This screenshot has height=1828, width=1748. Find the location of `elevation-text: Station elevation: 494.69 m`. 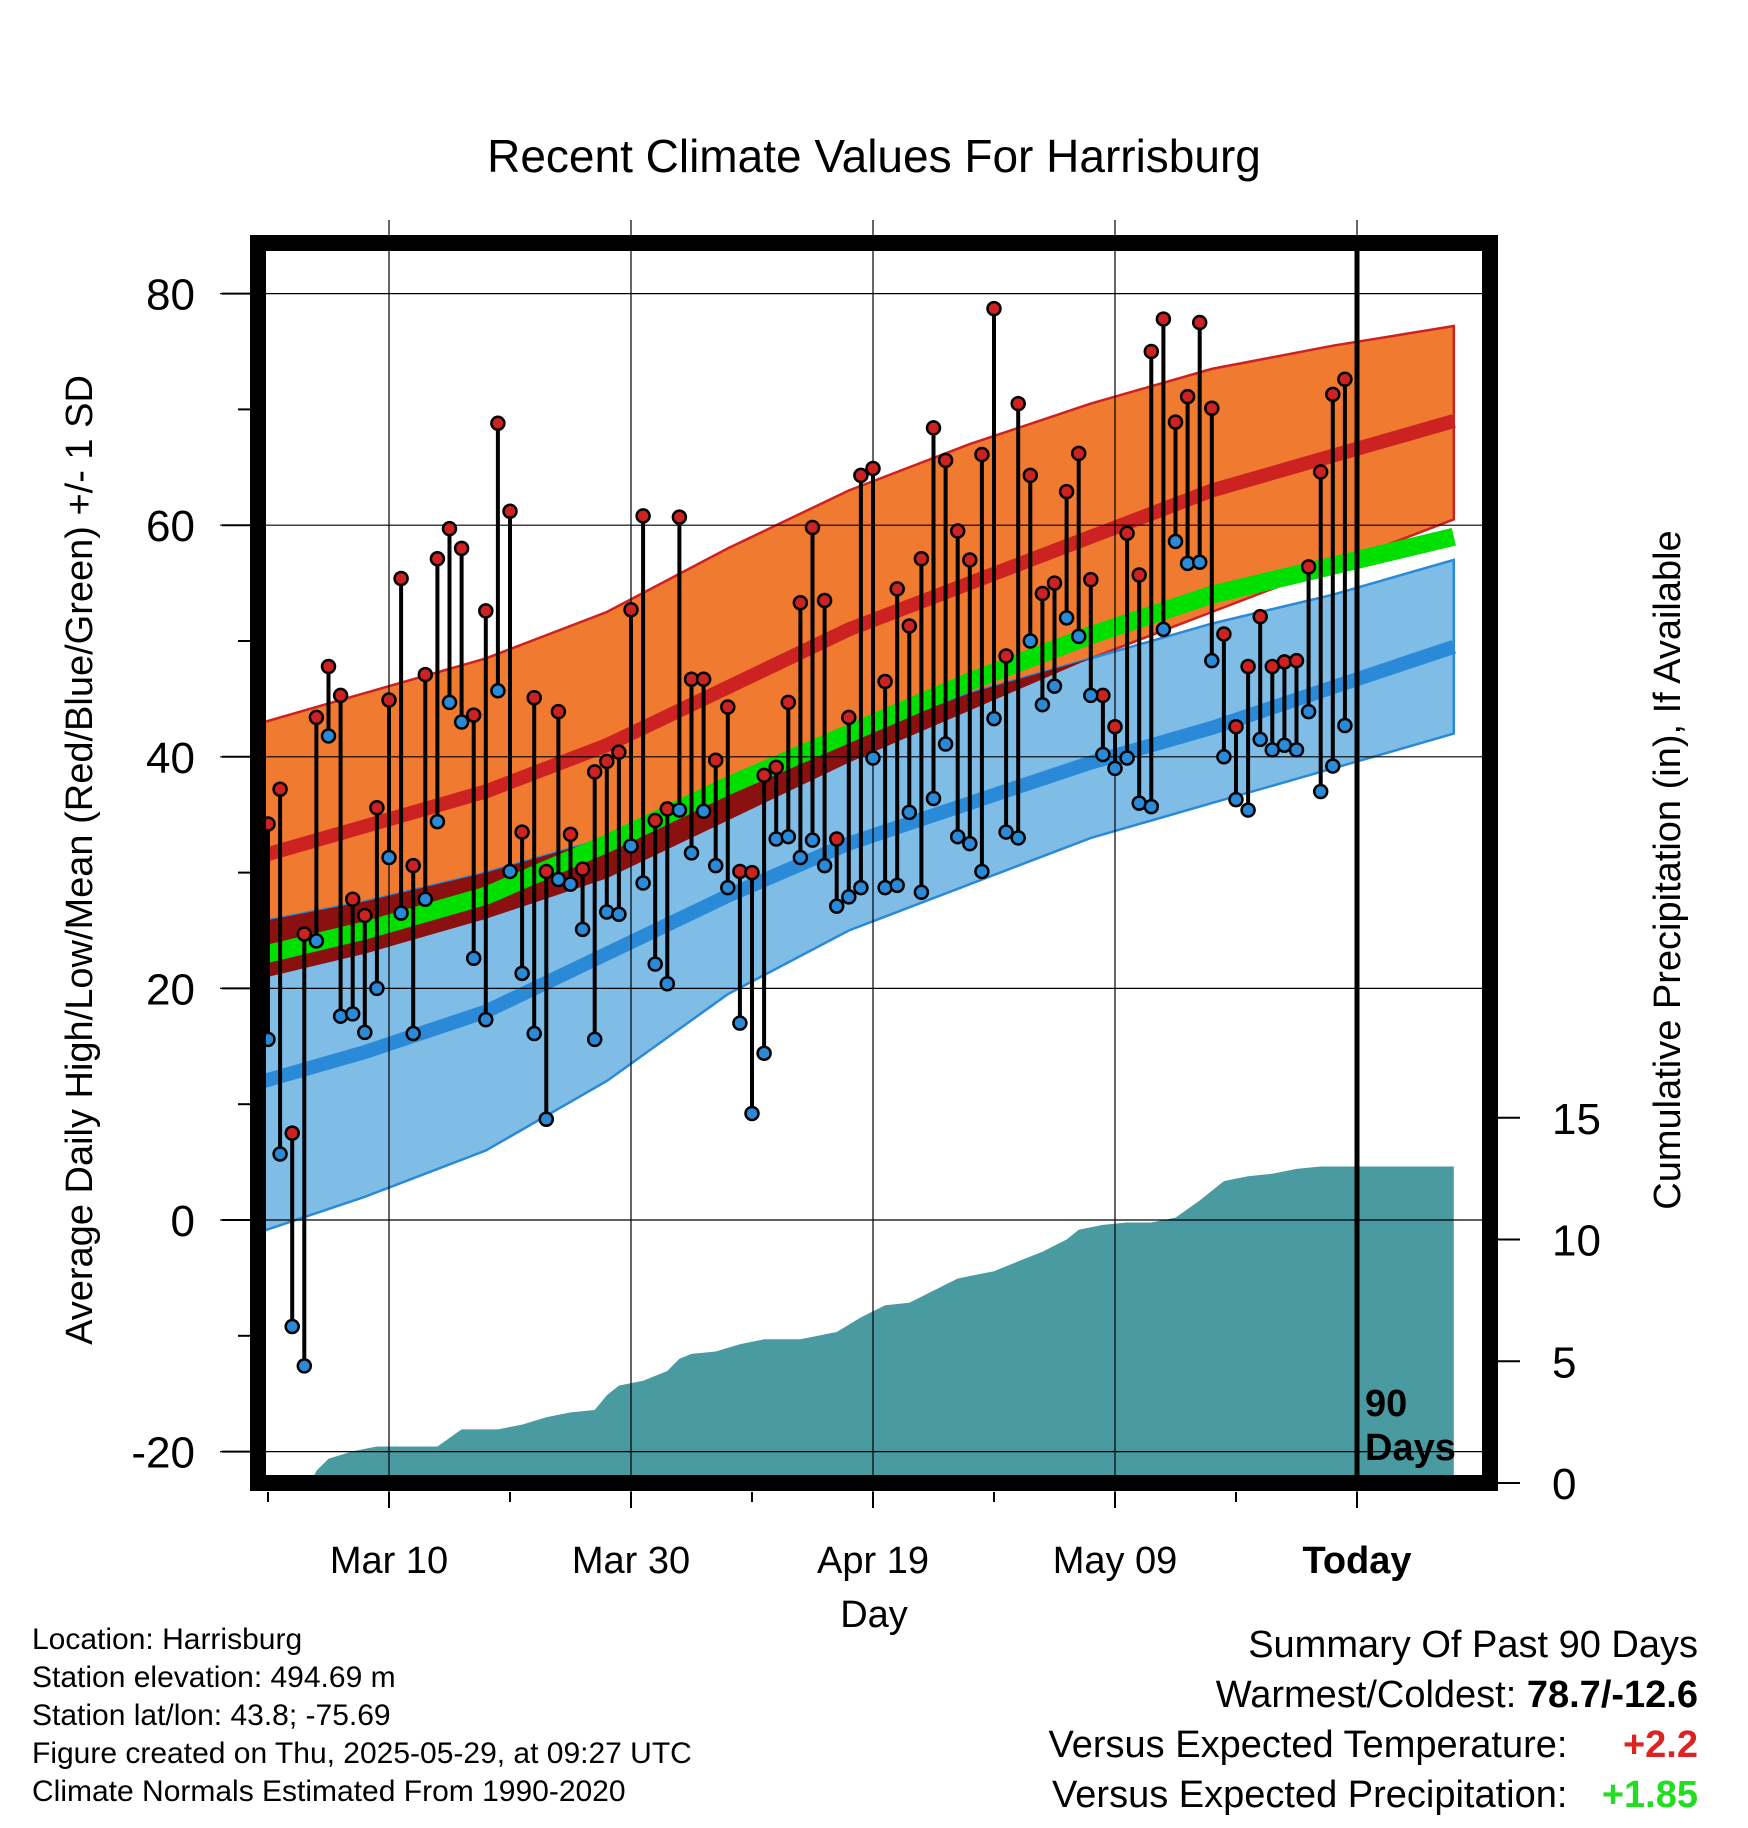

elevation-text: Station elevation: 494.69 m is located at coordinates (214, 1677).